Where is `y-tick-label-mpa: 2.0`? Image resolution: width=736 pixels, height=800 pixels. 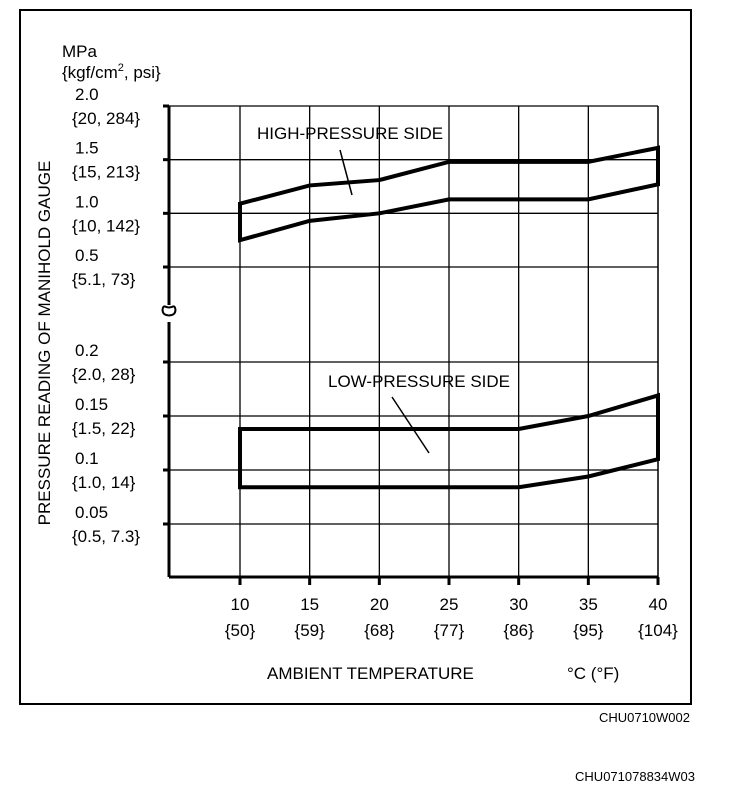
y-tick-label-mpa: 2.0 is located at coordinates (87, 94).